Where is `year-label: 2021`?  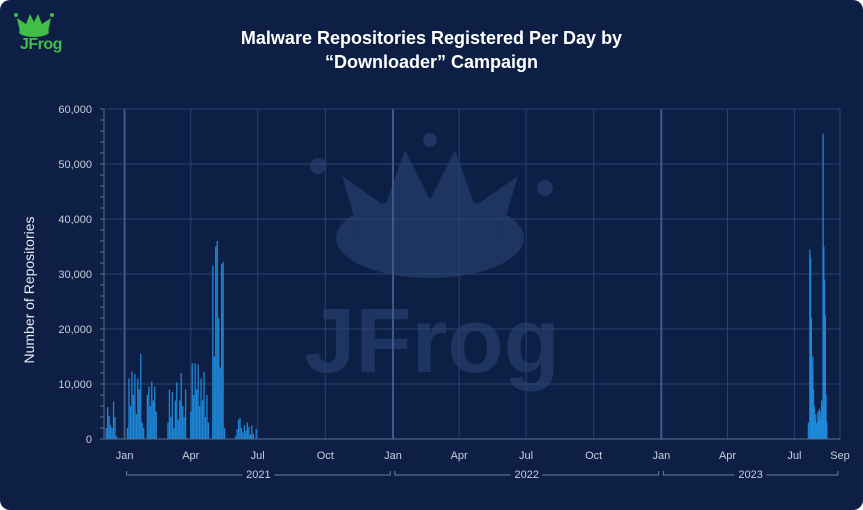 year-label: 2021 is located at coordinates (258, 475).